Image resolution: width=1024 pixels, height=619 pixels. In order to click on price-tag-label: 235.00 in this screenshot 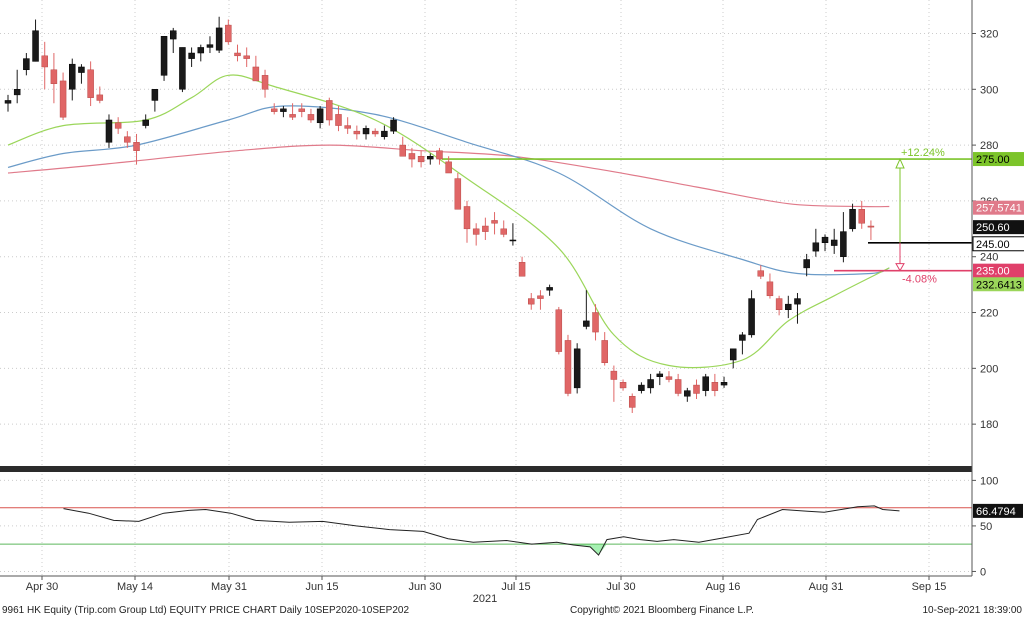, I will do `click(993, 272)`.